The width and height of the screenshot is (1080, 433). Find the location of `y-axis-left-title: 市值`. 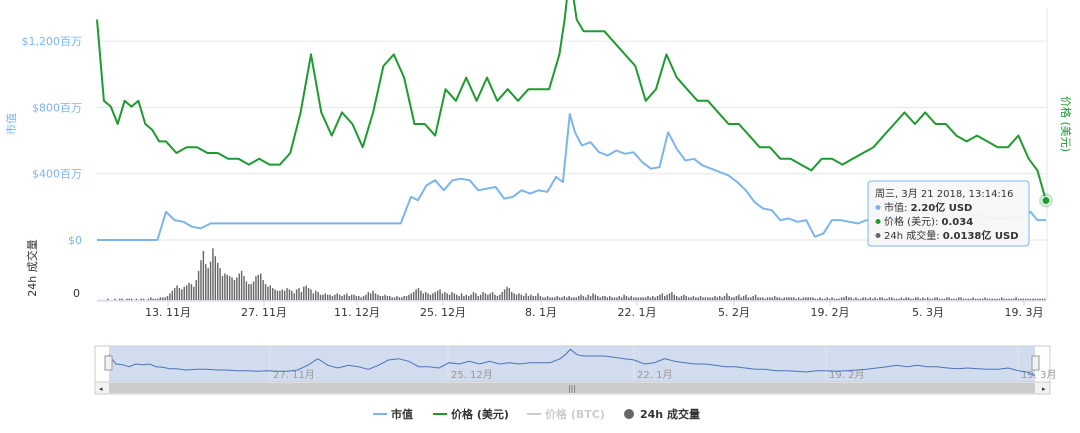

y-axis-left-title: 市值 is located at coordinates (11, 124).